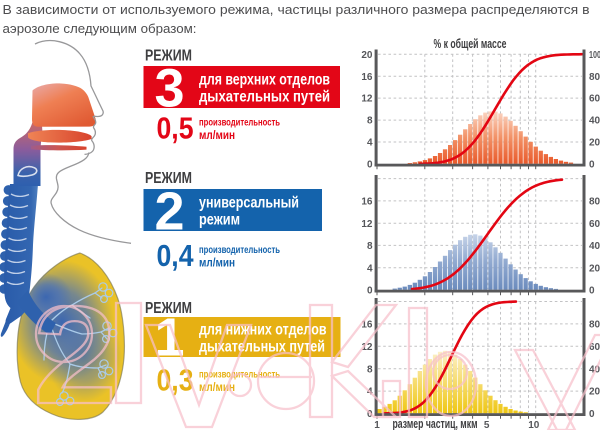 The width and height of the screenshot is (600, 430). What do you see at coordinates (264, 80) in the screenshot?
I see `svg-text: для верхних отделов` at bounding box center [264, 80].